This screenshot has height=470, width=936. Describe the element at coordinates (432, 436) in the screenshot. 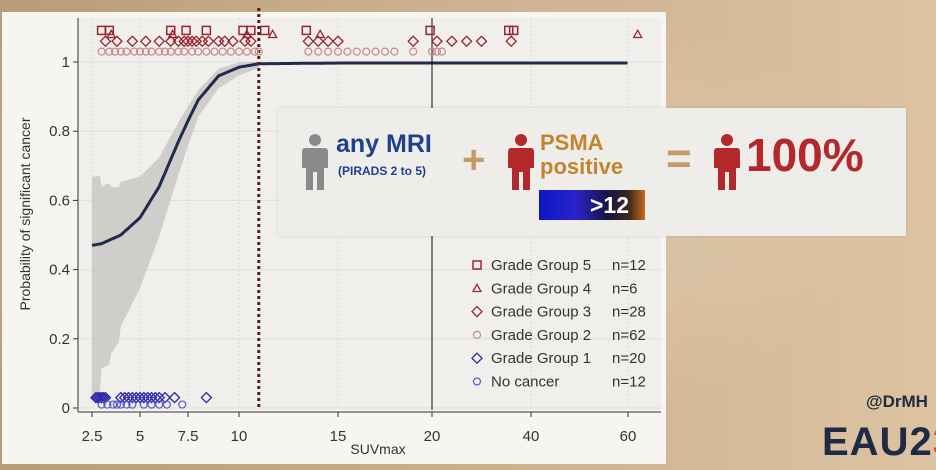

I see `x-tick-label: 20` at that location.